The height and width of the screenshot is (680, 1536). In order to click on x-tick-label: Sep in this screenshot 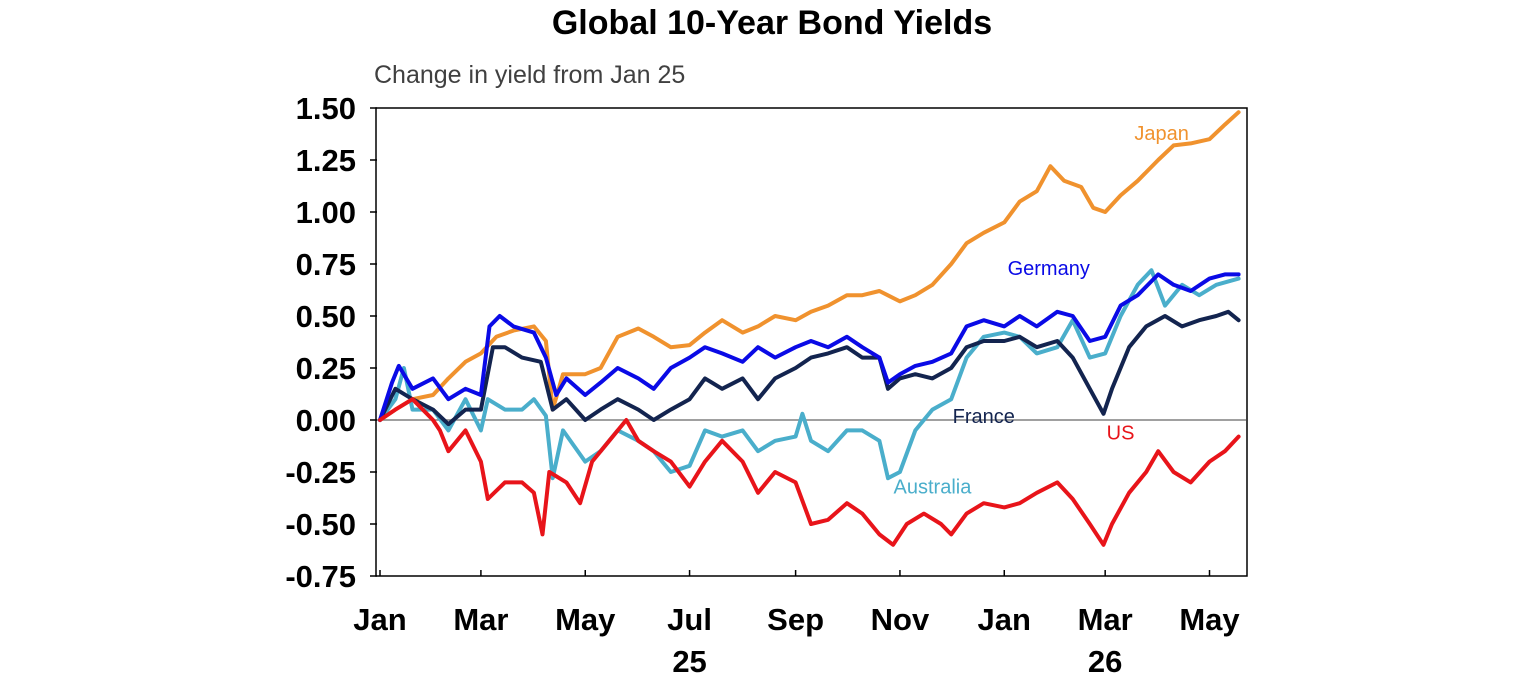, I will do `click(795, 619)`.